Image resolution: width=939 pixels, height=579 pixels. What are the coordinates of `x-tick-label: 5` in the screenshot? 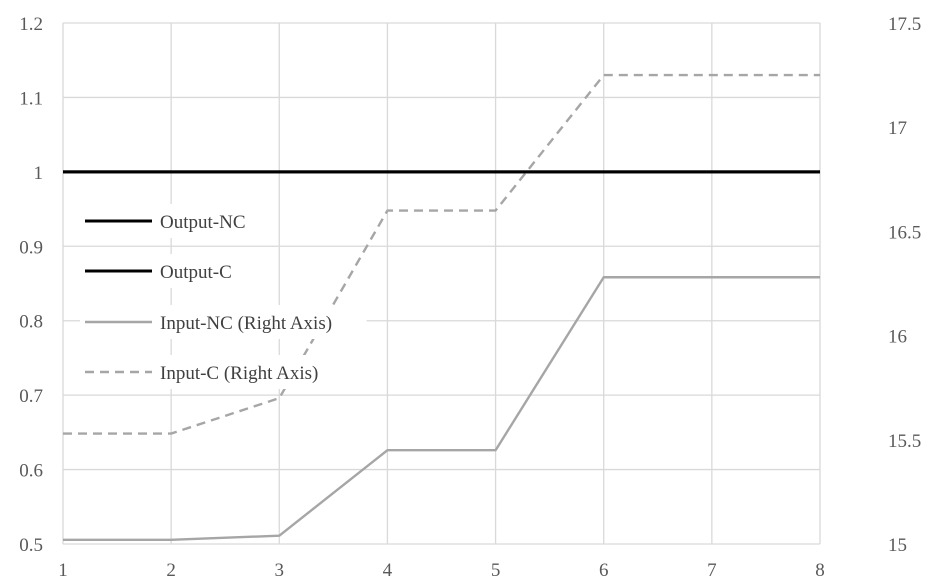 It's located at (496, 569).